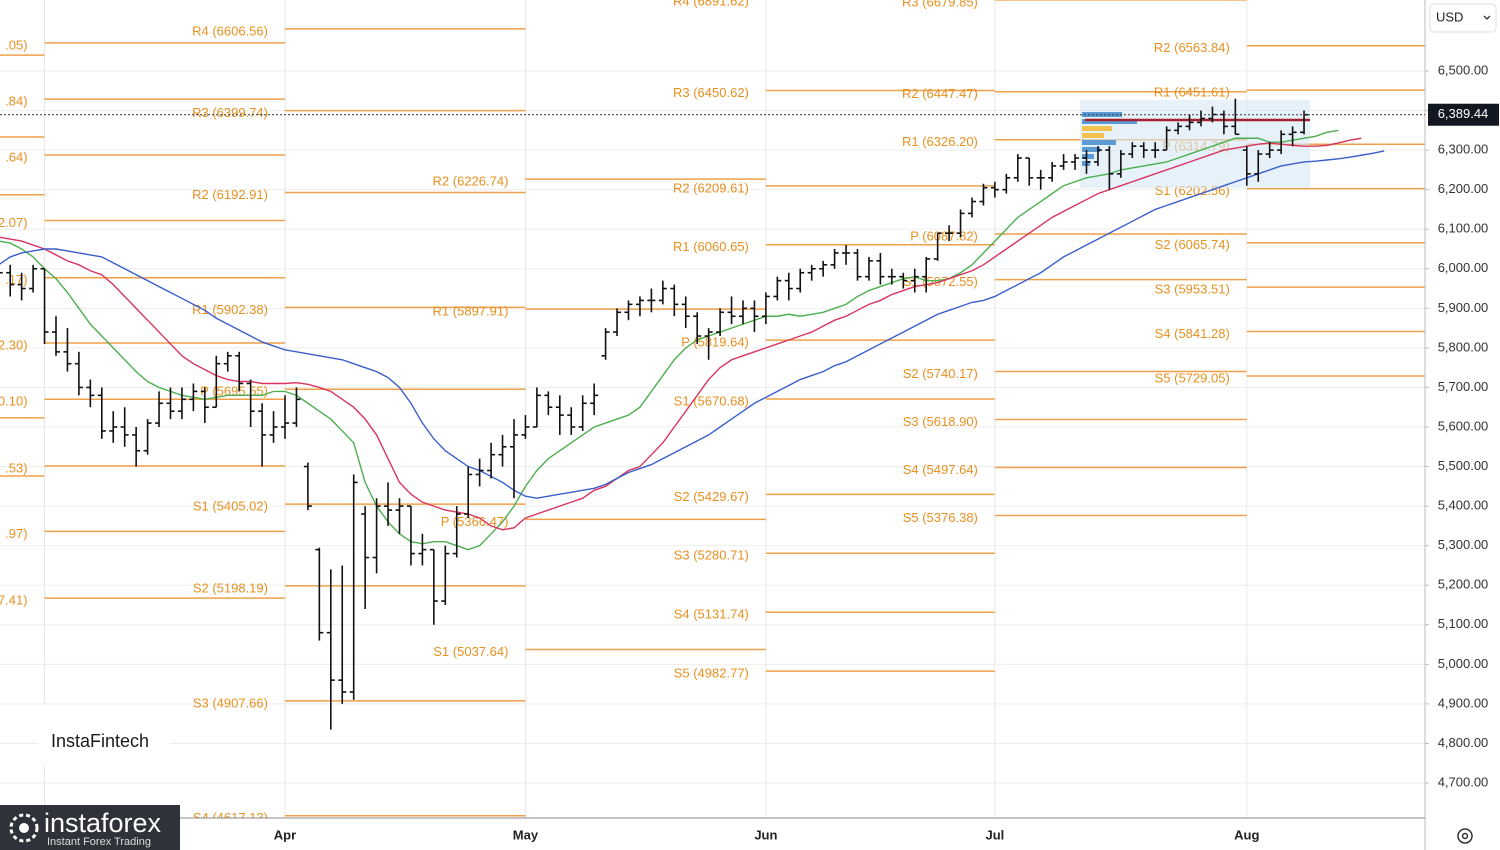 The height and width of the screenshot is (850, 1500). Describe the element at coordinates (16, 156) in the screenshot. I see `pivot-label: .64)` at that location.